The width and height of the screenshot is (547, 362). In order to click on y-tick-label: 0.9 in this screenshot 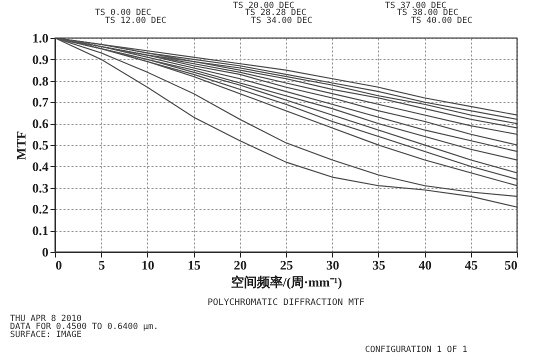, I will do `click(40, 59)`.